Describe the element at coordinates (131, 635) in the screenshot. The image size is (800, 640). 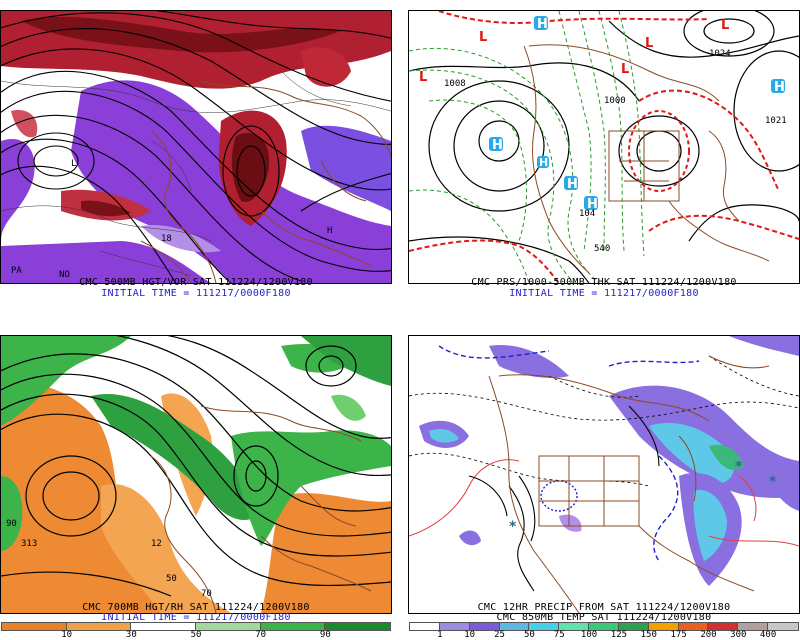
I see `colorbar-tick-label: 30` at that location.